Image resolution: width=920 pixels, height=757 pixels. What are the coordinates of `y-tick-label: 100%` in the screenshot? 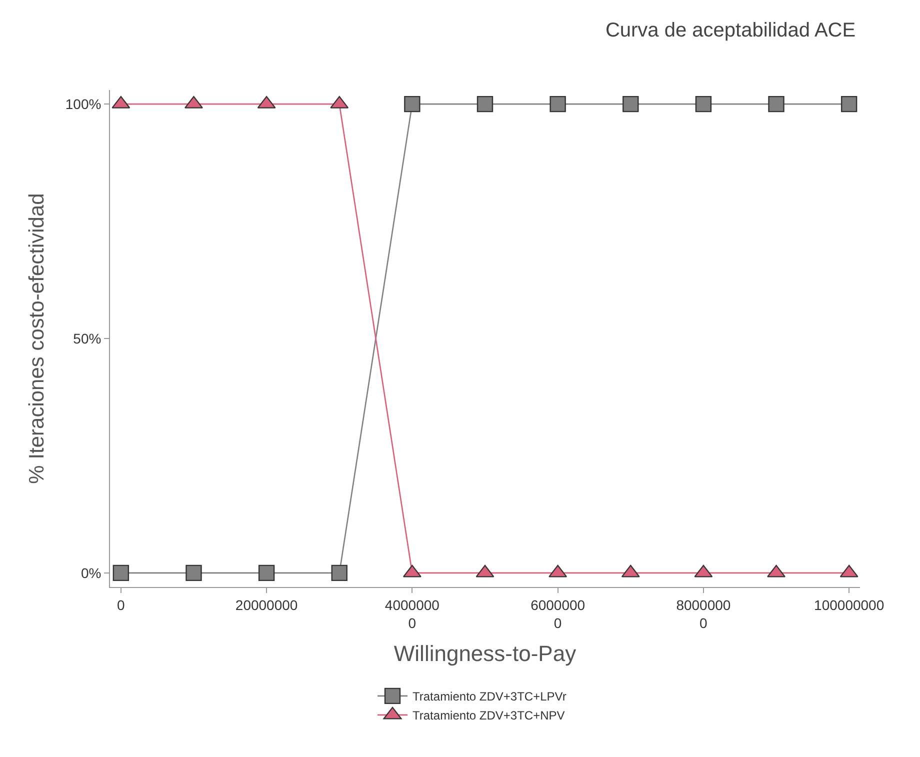 It's located at (83, 104).